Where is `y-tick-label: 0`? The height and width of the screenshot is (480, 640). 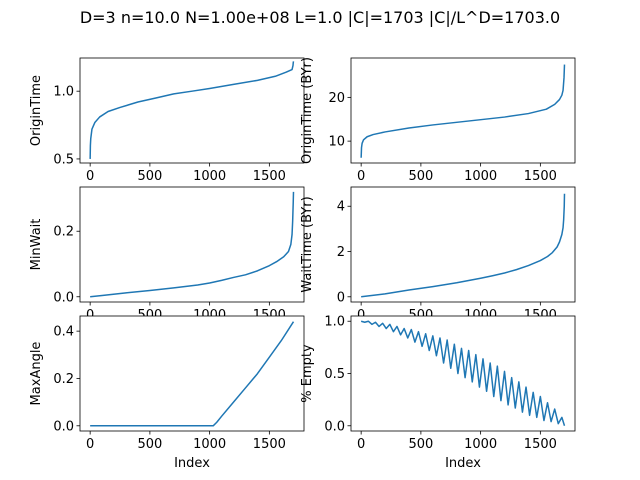 y-tick-label: 0 is located at coordinates (341, 297).